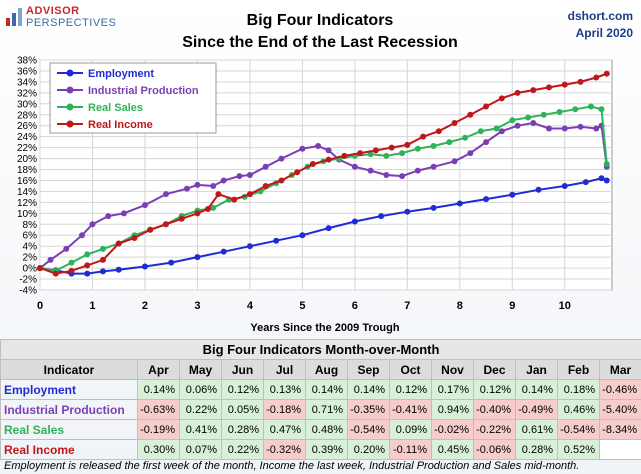 The image size is (641, 474). What do you see at coordinates (69, 389) in the screenshot?
I see `indicator-name: Employment` at bounding box center [69, 389].